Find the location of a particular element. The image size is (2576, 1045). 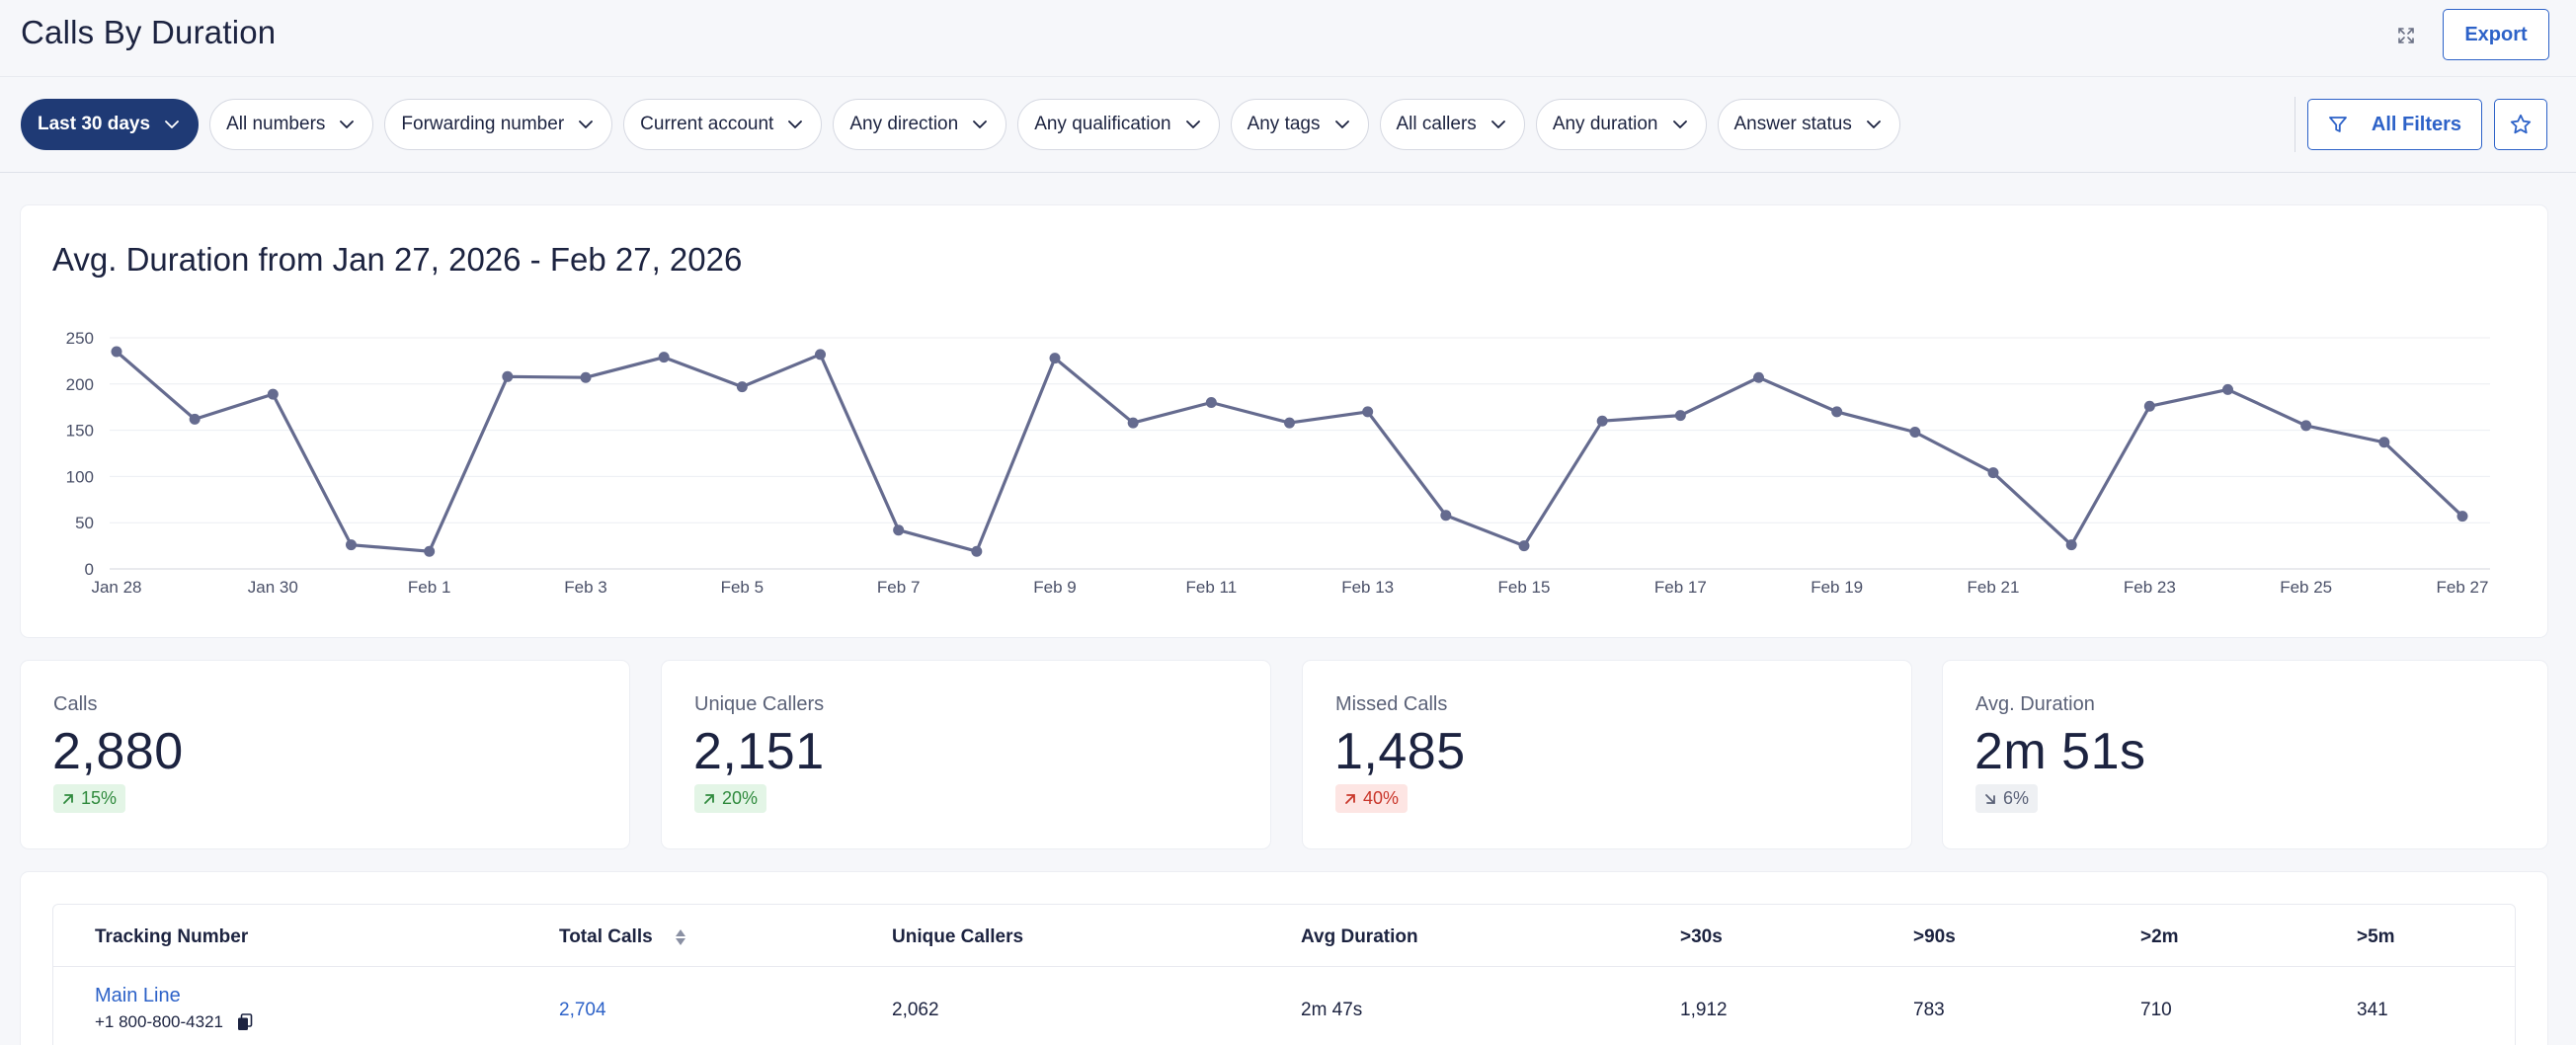

x-tick-label: Feb 25 is located at coordinates (2306, 587).